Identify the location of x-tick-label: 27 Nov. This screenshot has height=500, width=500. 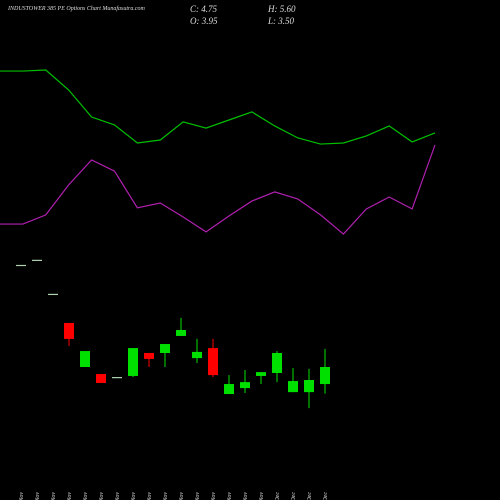
(246, 496).